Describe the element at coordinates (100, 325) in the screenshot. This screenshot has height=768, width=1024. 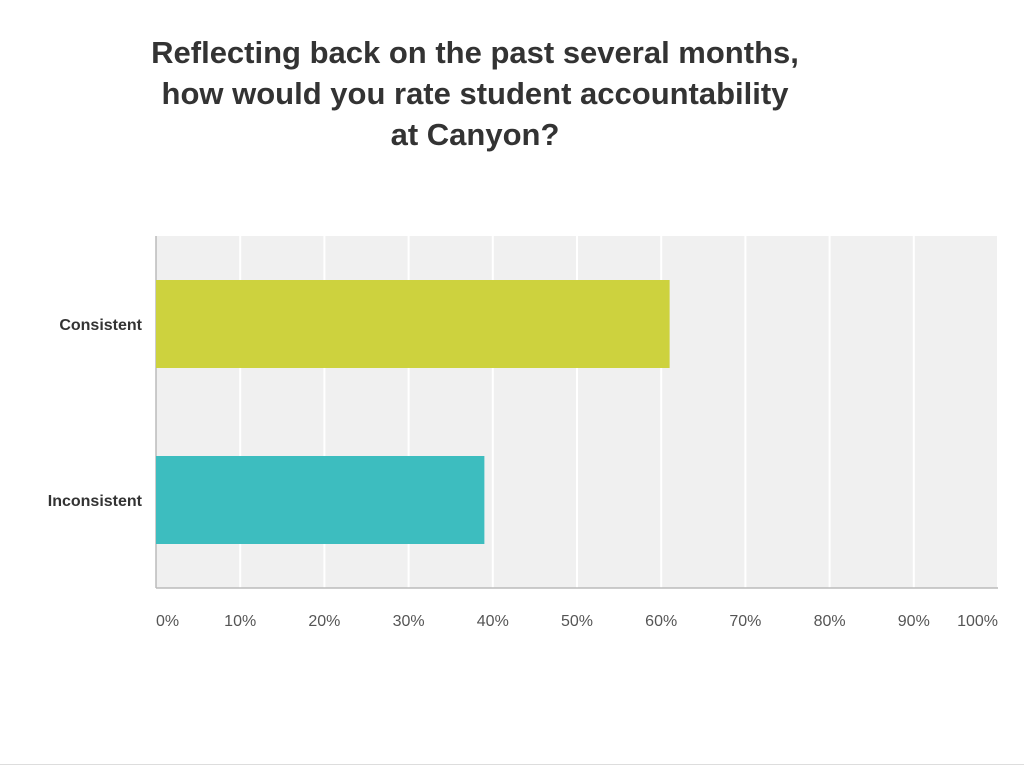
I see `category-label: Consistent` at that location.